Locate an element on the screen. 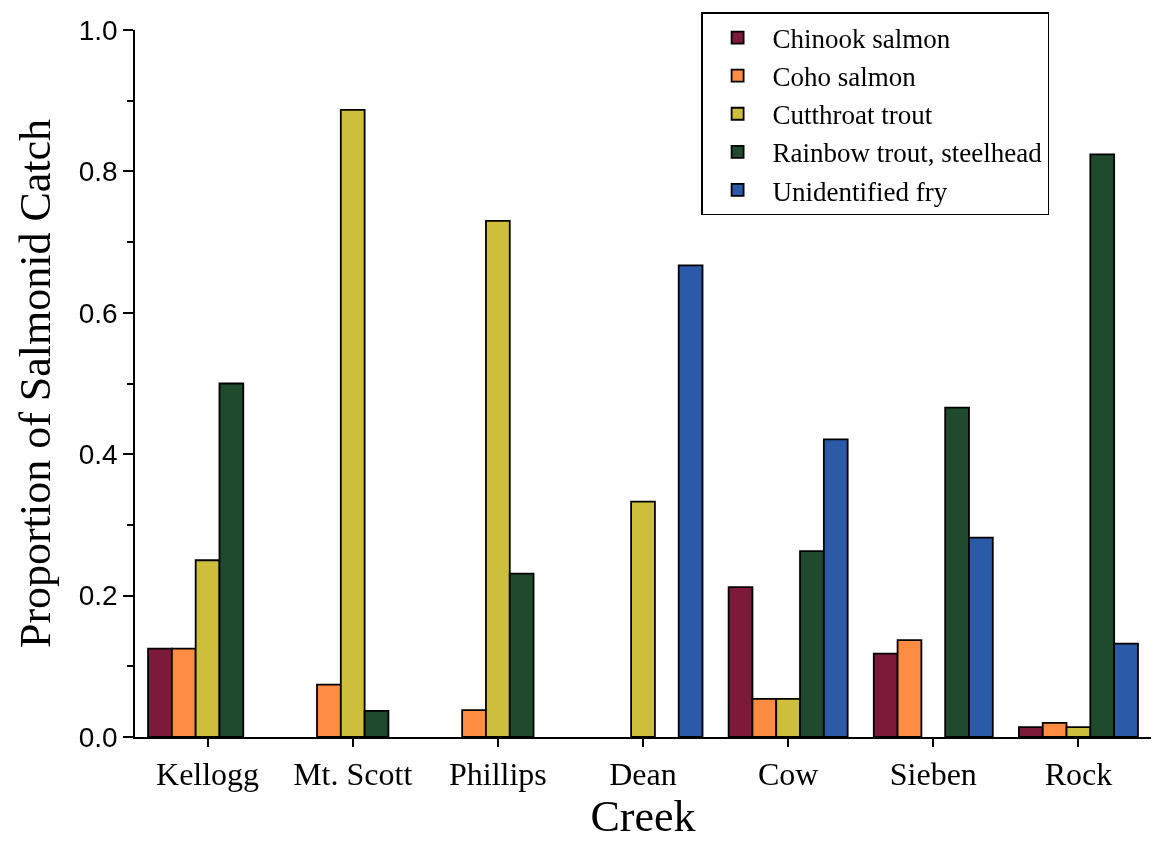 The width and height of the screenshot is (1171, 848). y-tick-label: 0.2 is located at coordinates (98, 596).